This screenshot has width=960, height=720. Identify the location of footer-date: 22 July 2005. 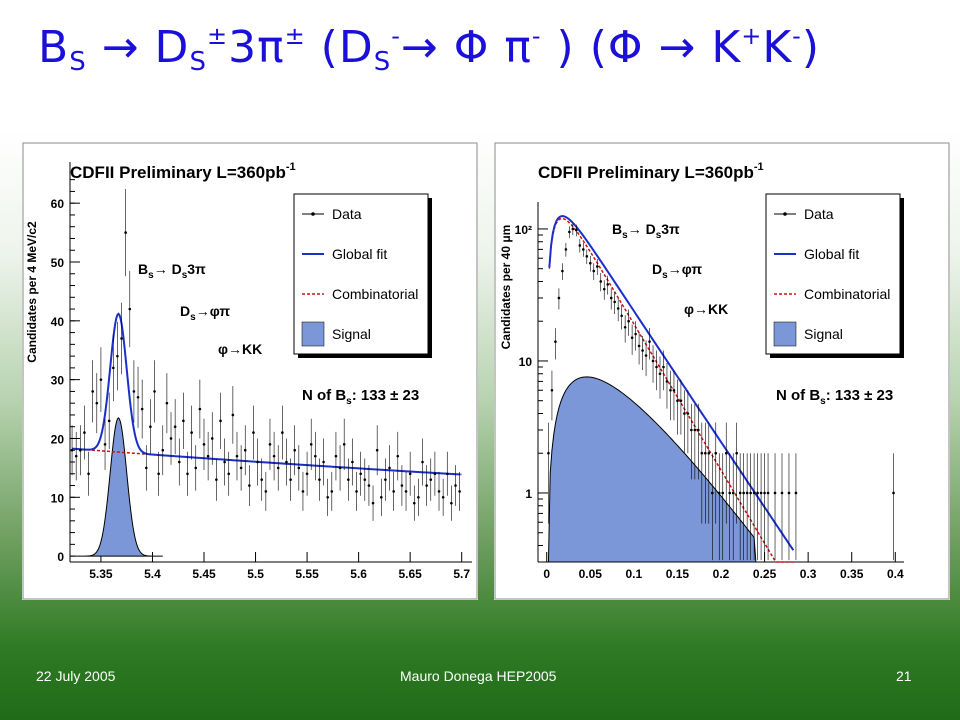
(76, 676).